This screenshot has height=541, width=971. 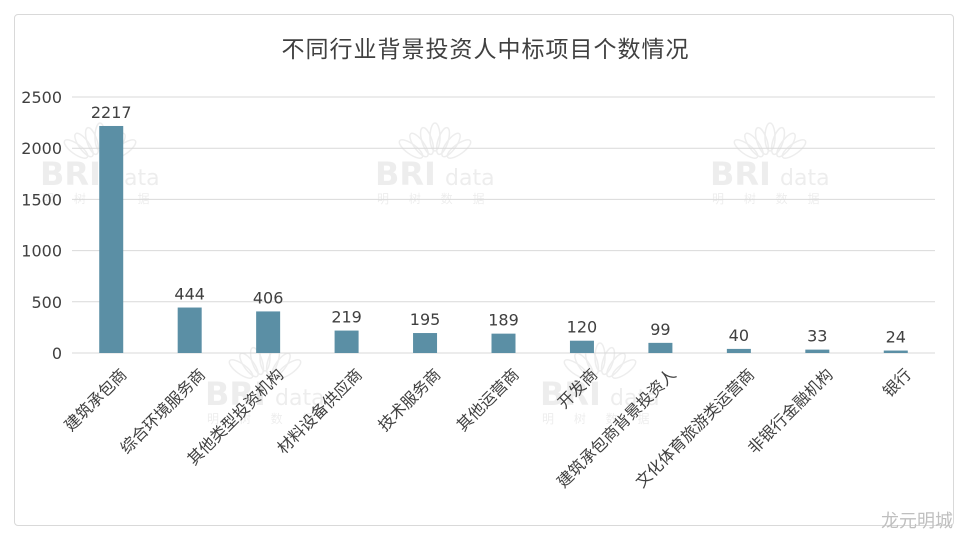 What do you see at coordinates (790, 411) in the screenshot?
I see `x-tick-label: 非银行金融机构` at bounding box center [790, 411].